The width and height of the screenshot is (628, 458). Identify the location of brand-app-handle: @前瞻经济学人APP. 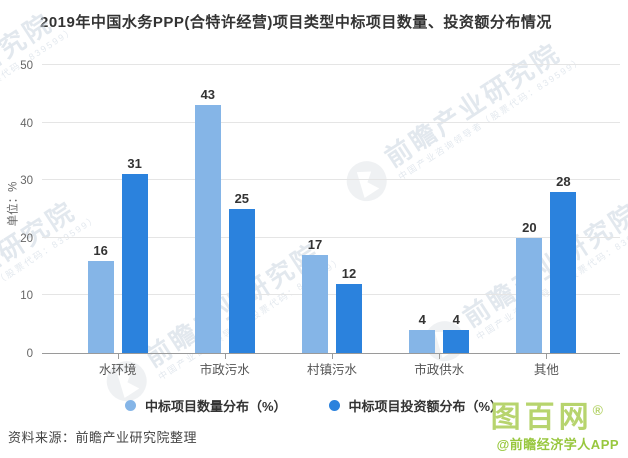
(558, 444).